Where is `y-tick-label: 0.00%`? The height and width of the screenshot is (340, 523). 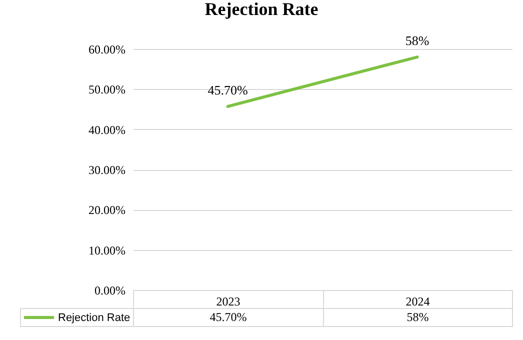 y-tick-label: 0.00% is located at coordinates (110, 291).